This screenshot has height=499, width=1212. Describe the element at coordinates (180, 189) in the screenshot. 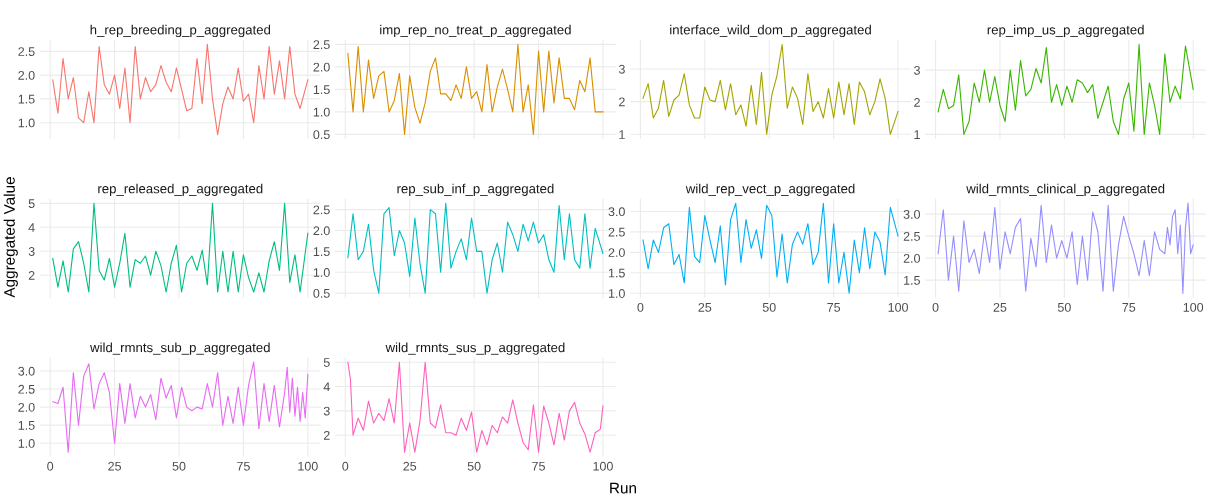

I see `chart-title: rep_released_p_aggregated` at that location.